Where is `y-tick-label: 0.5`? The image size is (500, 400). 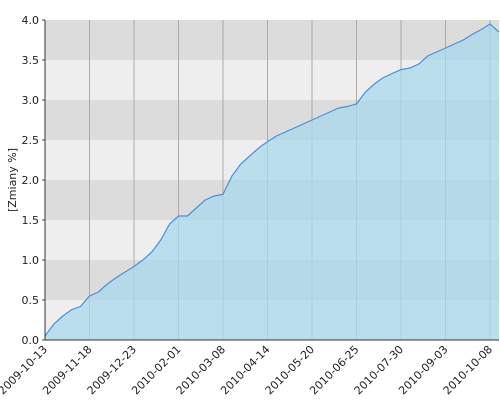
y-tick-label: 0.5 is located at coordinates (31, 300).